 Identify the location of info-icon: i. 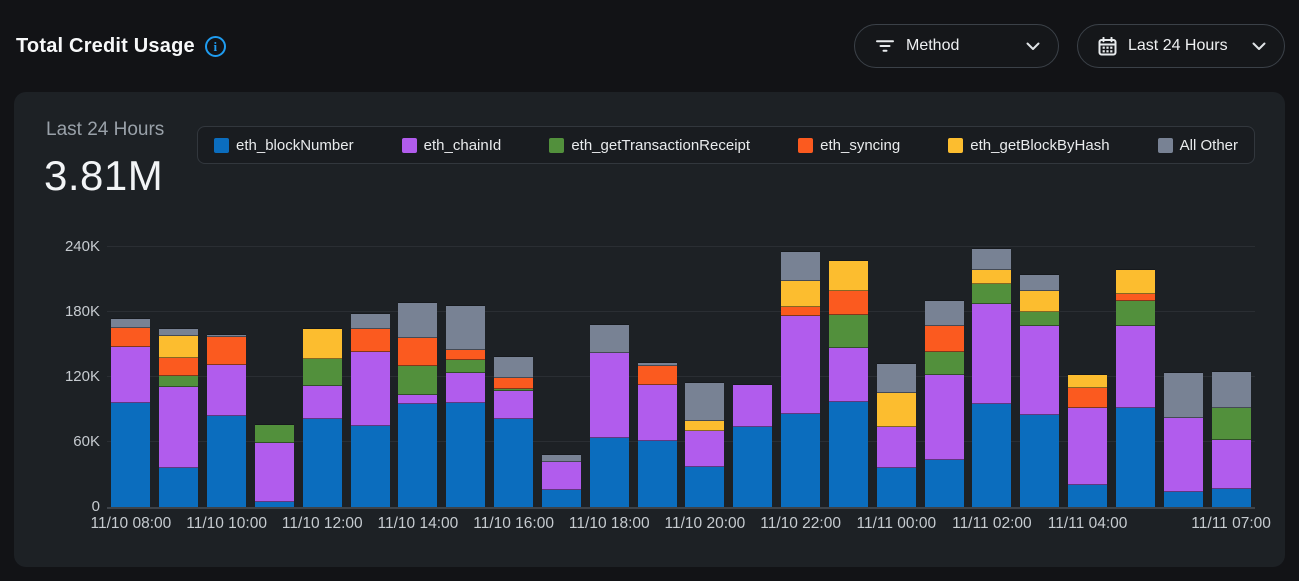
(215, 46).